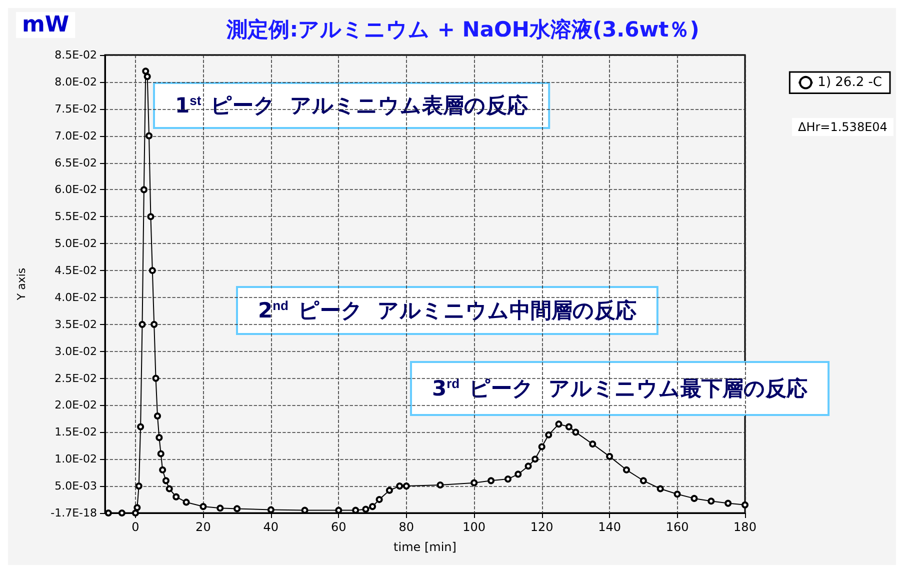 This screenshot has width=904, height=573. What do you see at coordinates (75, 135) in the screenshot?
I see `y-tick-label: 7.0E-02` at bounding box center [75, 135].